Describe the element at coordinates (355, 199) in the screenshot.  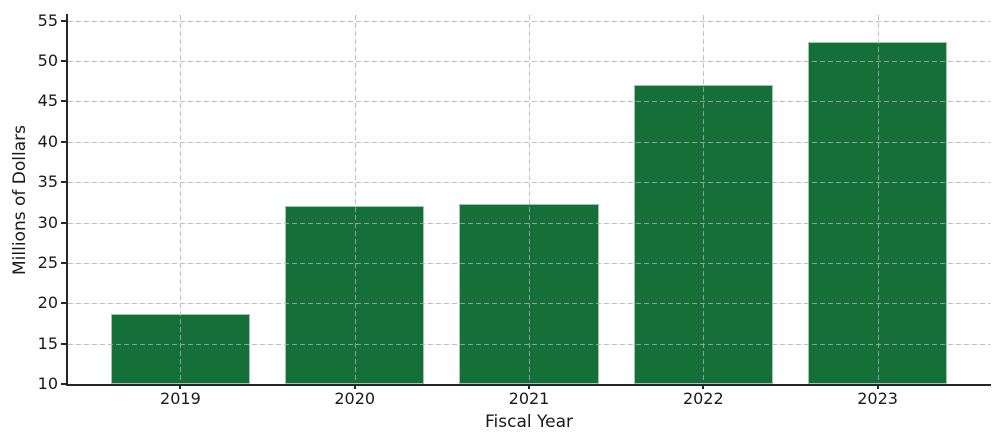
I see `v-gridline-2020` at that location.